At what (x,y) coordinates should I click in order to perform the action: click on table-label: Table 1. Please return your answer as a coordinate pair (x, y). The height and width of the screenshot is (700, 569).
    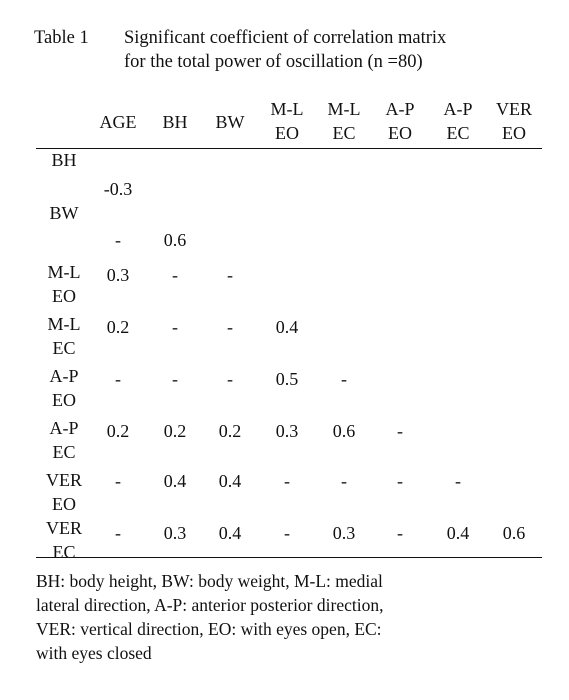
    Looking at the image, I should click on (61, 38).